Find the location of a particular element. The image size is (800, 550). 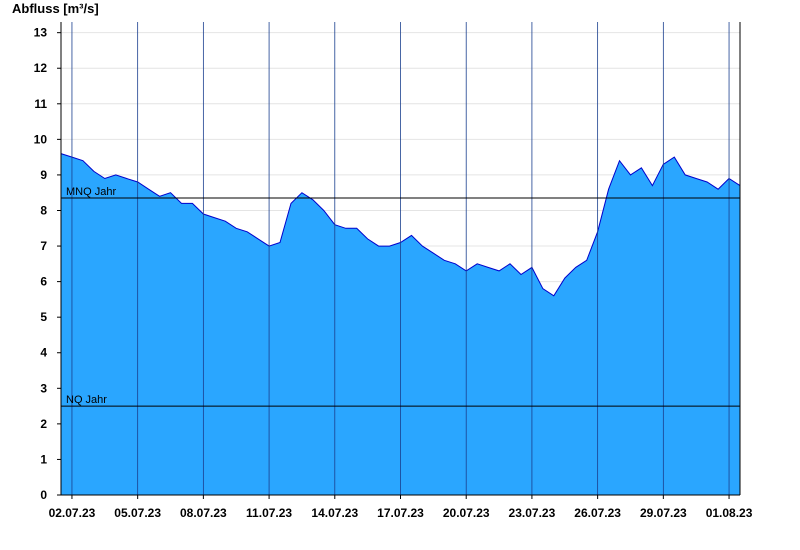

y-tick-label: 8 is located at coordinates (43, 210).